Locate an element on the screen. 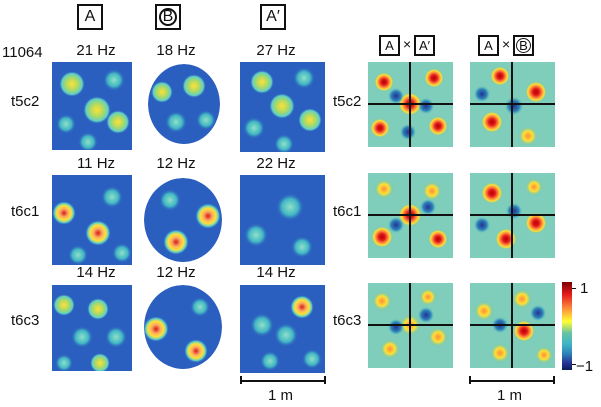 The image size is (601, 407). crosscorr-t6c1-aa is located at coordinates (410, 215).